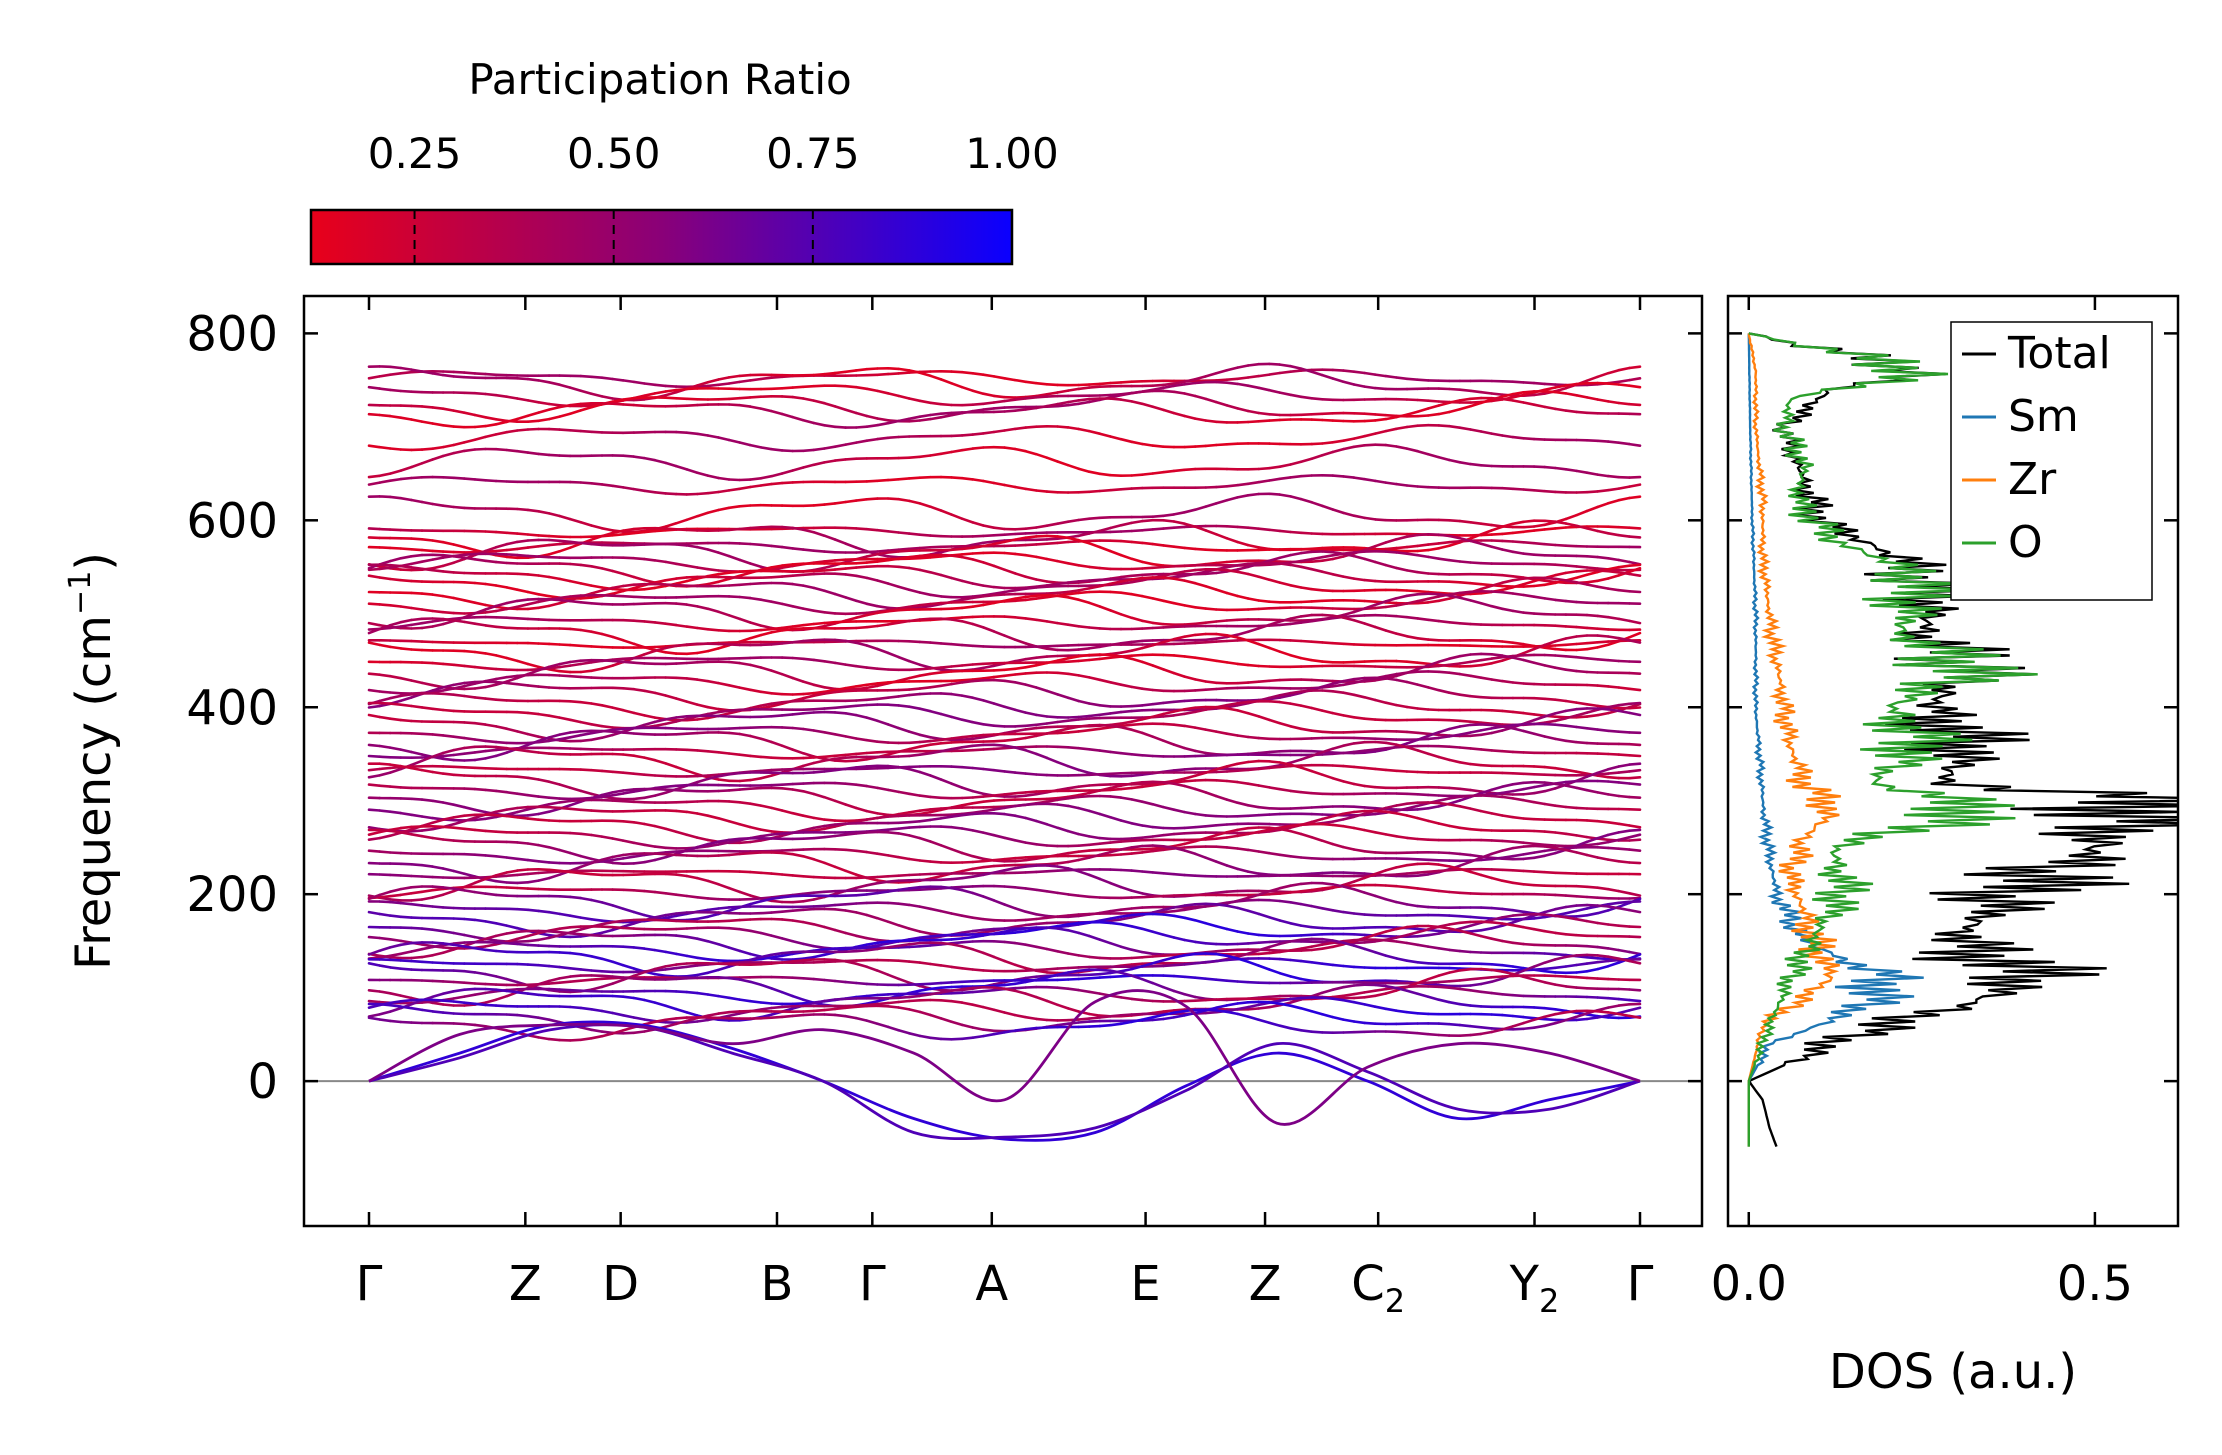  Describe the element at coordinates (232, 521) in the screenshot. I see `y-tick-label: 600` at that location.